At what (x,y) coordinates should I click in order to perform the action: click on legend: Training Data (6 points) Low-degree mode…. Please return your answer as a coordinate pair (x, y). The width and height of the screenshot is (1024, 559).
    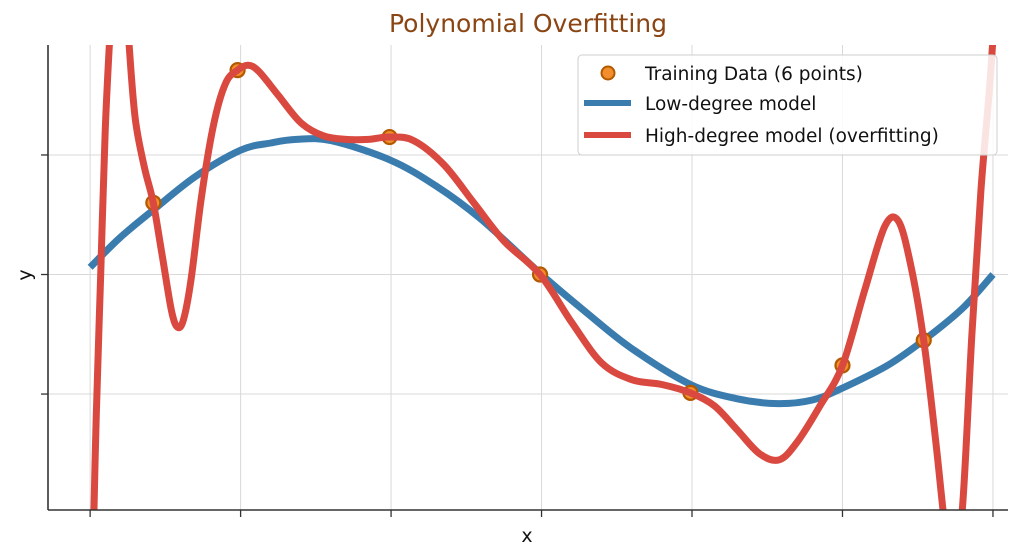
    Looking at the image, I should click on (787, 105).